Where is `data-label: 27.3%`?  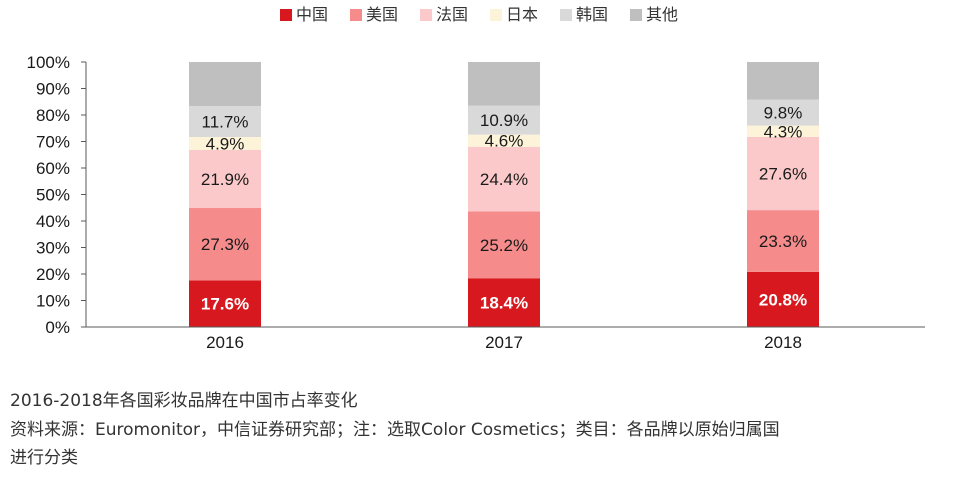
data-label: 27.3% is located at coordinates (225, 244).